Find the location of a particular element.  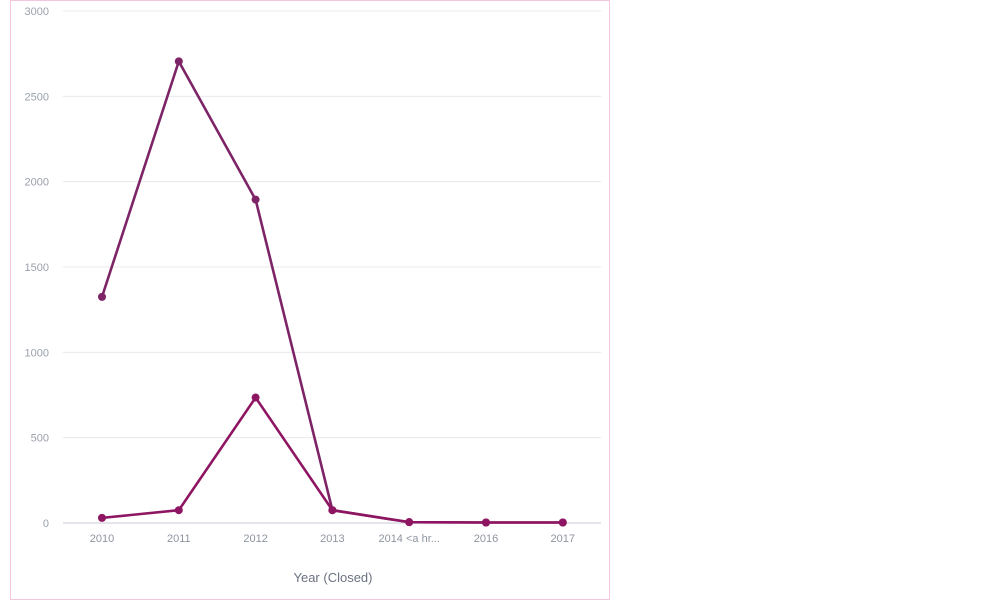

y-axis-ticks: 0 500 1000 1500 2000 2500 3000 is located at coordinates (37, 268).